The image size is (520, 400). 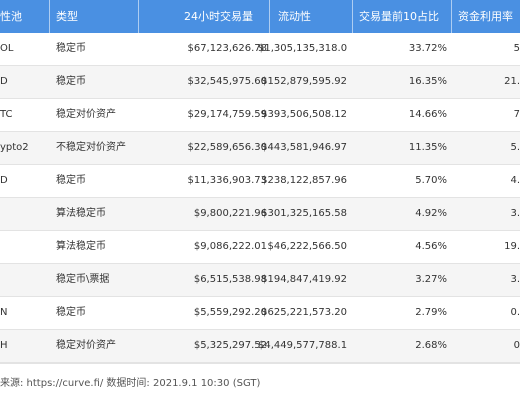 What do you see at coordinates (515, 180) in the screenshot?
I see `utilization-value: 4.` at bounding box center [515, 180].